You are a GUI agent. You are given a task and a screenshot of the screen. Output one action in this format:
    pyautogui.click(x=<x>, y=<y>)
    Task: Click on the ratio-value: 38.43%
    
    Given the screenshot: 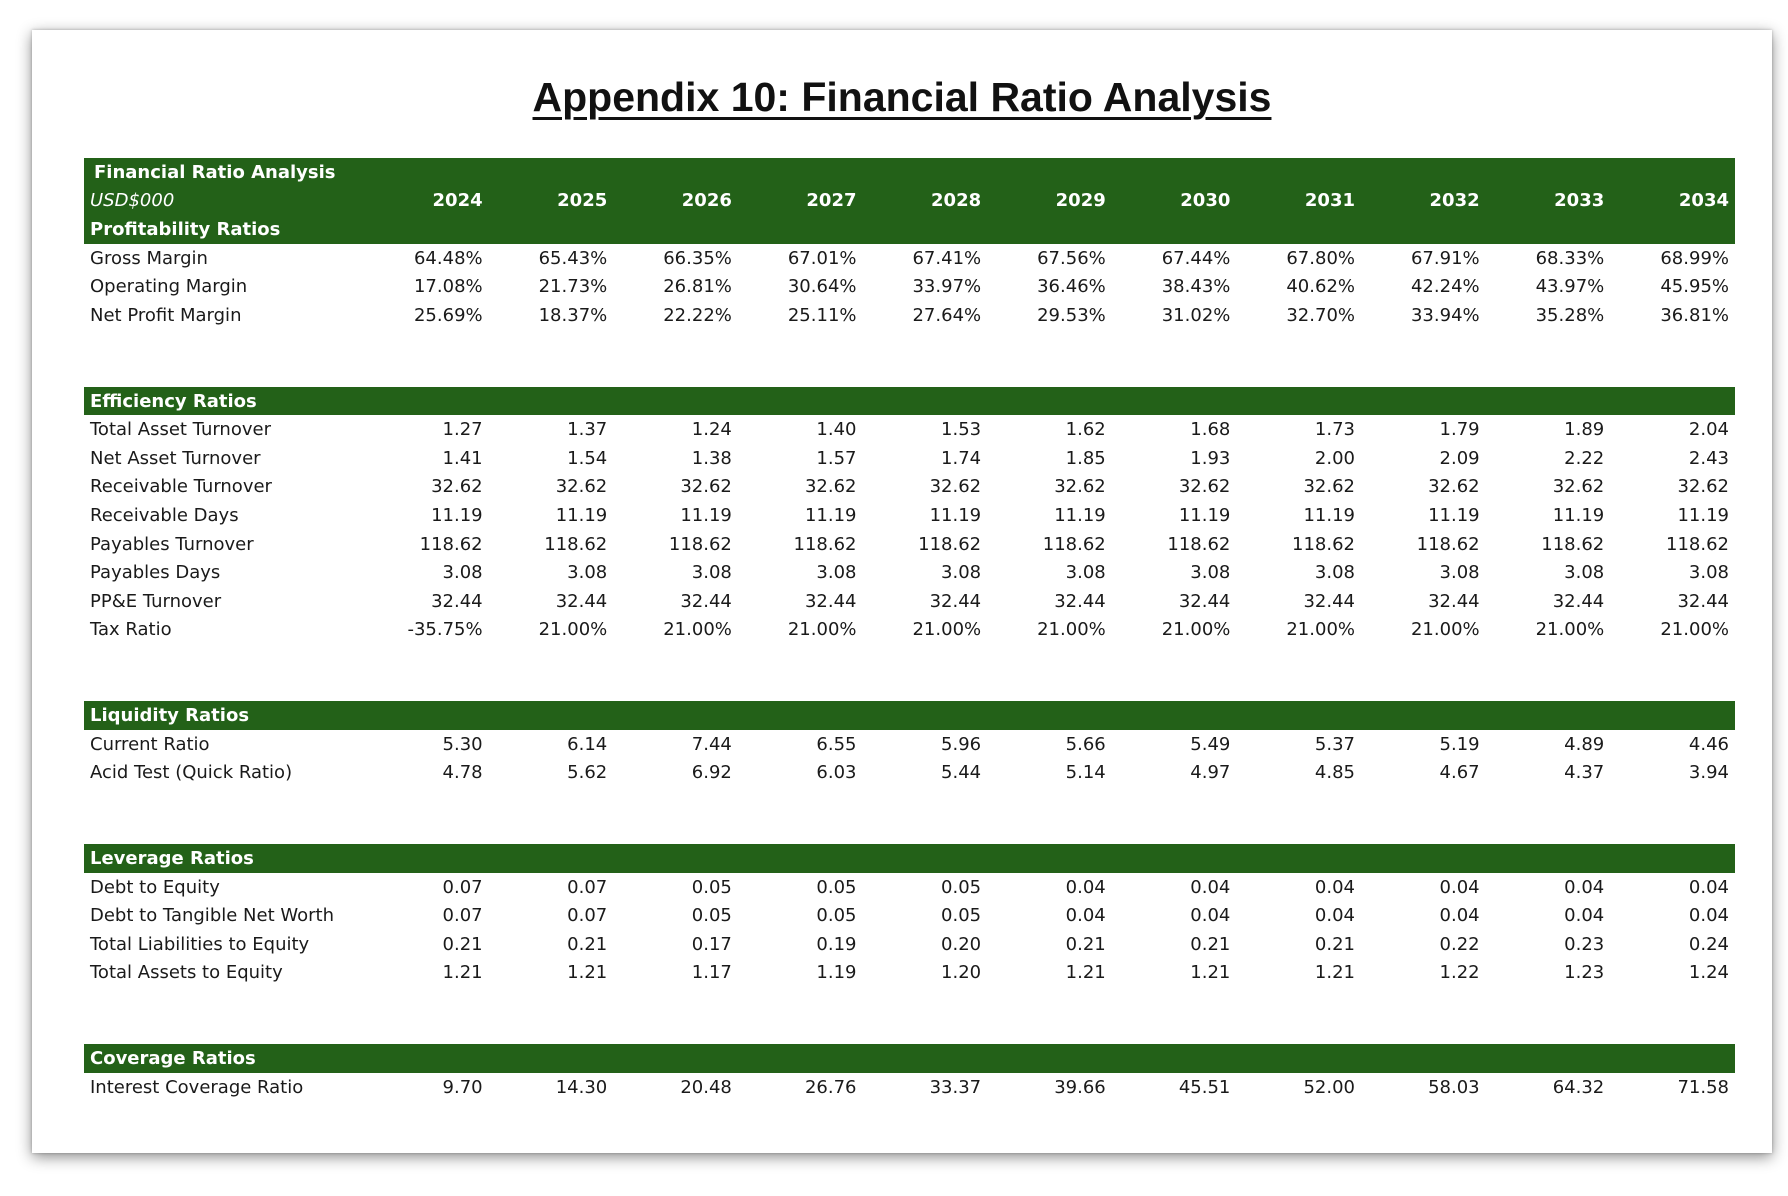 What is the action you would take?
    pyautogui.click(x=1196, y=287)
    